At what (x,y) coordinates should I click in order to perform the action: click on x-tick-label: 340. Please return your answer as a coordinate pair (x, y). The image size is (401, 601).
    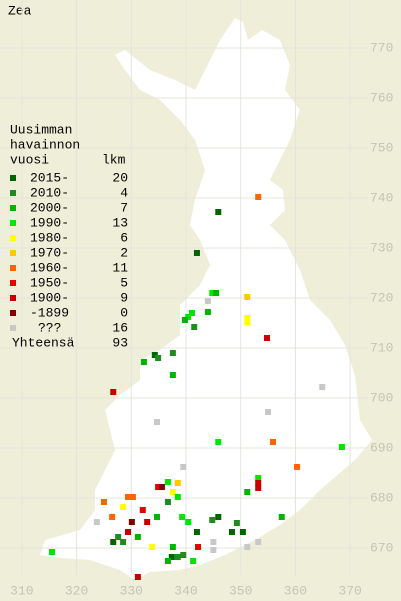
    Looking at the image, I should click on (185, 590).